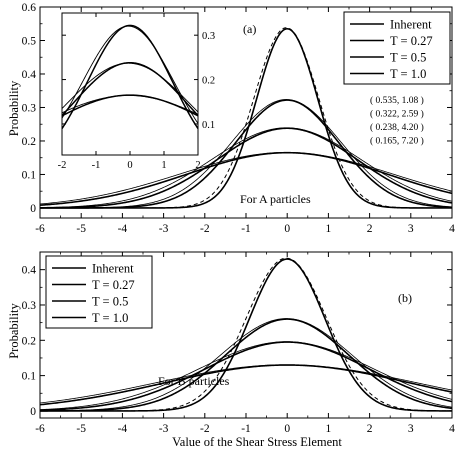  Describe the element at coordinates (163, 165) in the screenshot. I see `inset-x-tick-label: 1` at that location.